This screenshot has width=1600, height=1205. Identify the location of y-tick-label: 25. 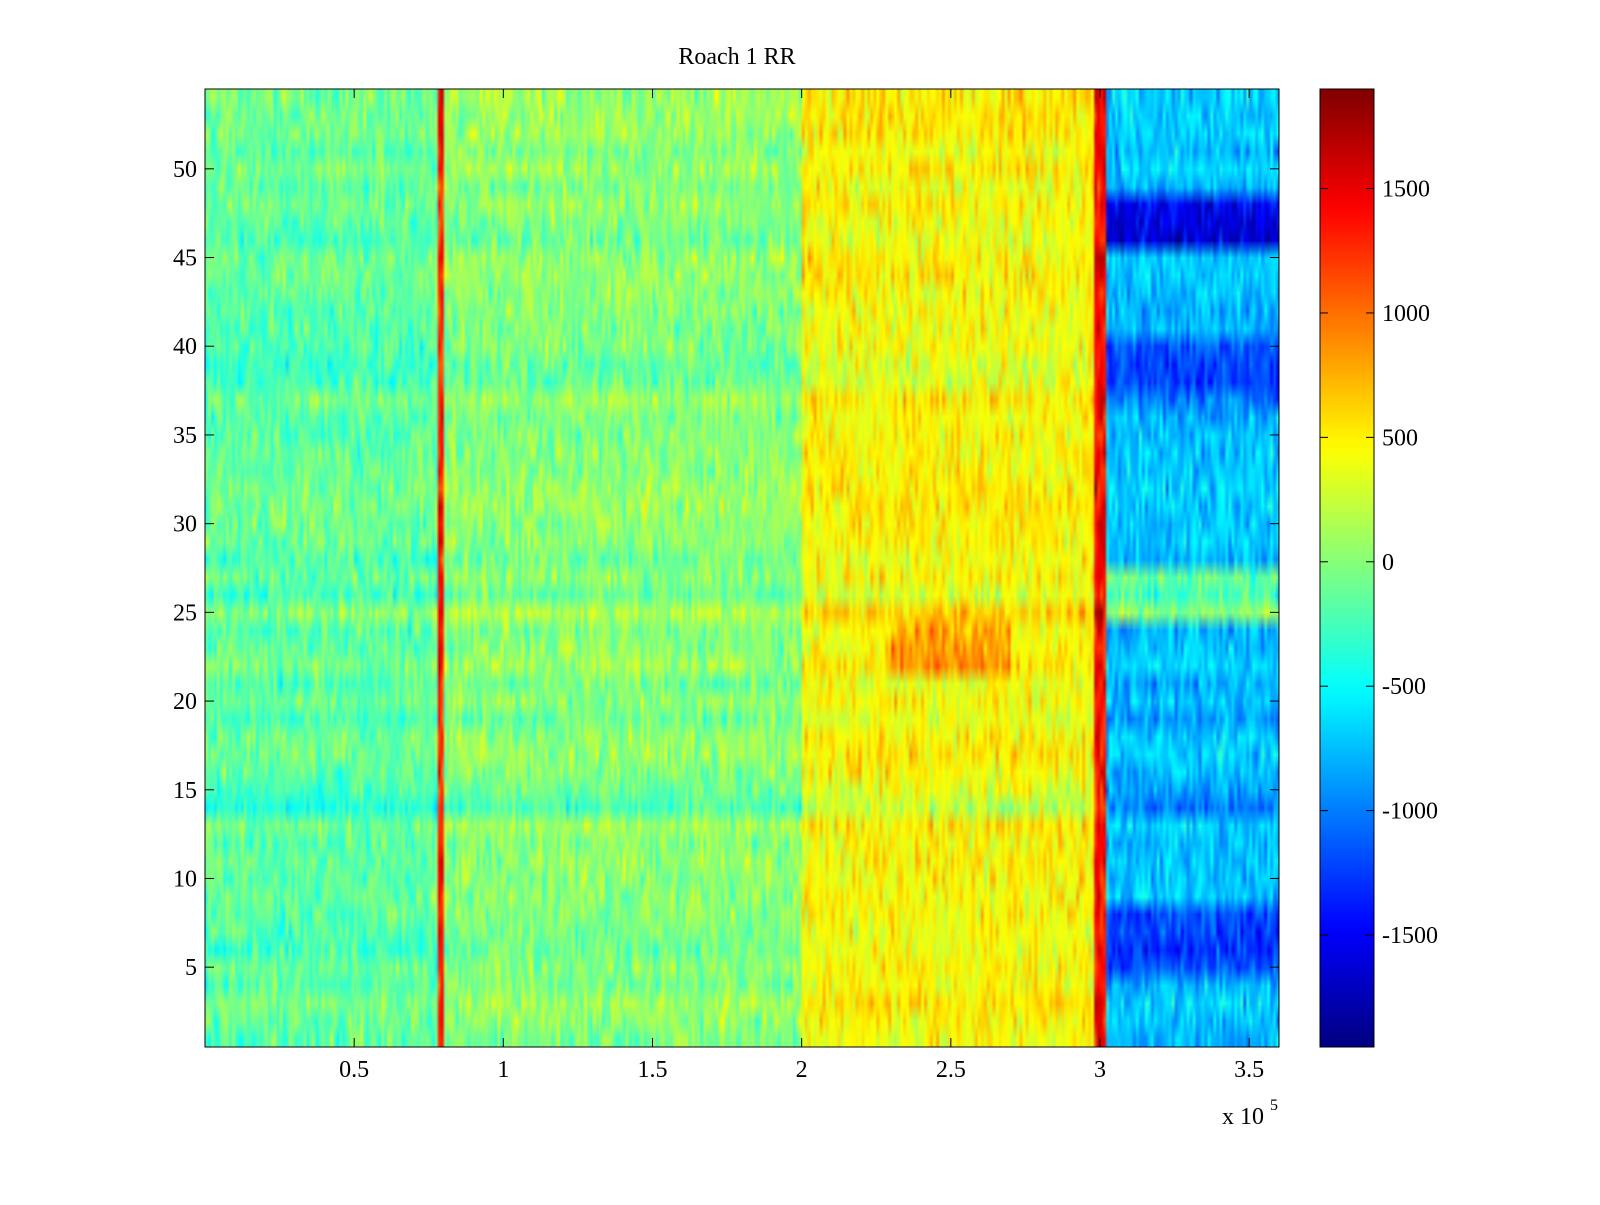
(185, 613).